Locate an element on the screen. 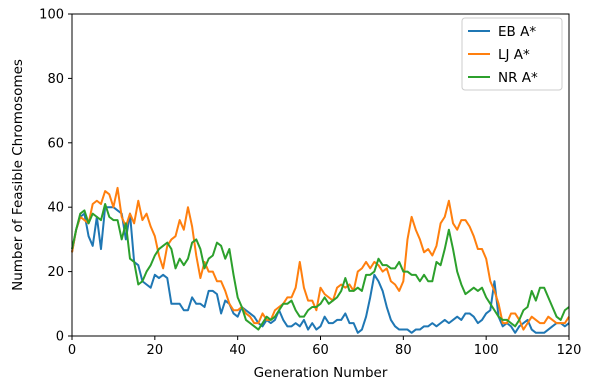 The width and height of the screenshot is (592, 381). legend-label-lj: LJ A* is located at coordinates (514, 55).